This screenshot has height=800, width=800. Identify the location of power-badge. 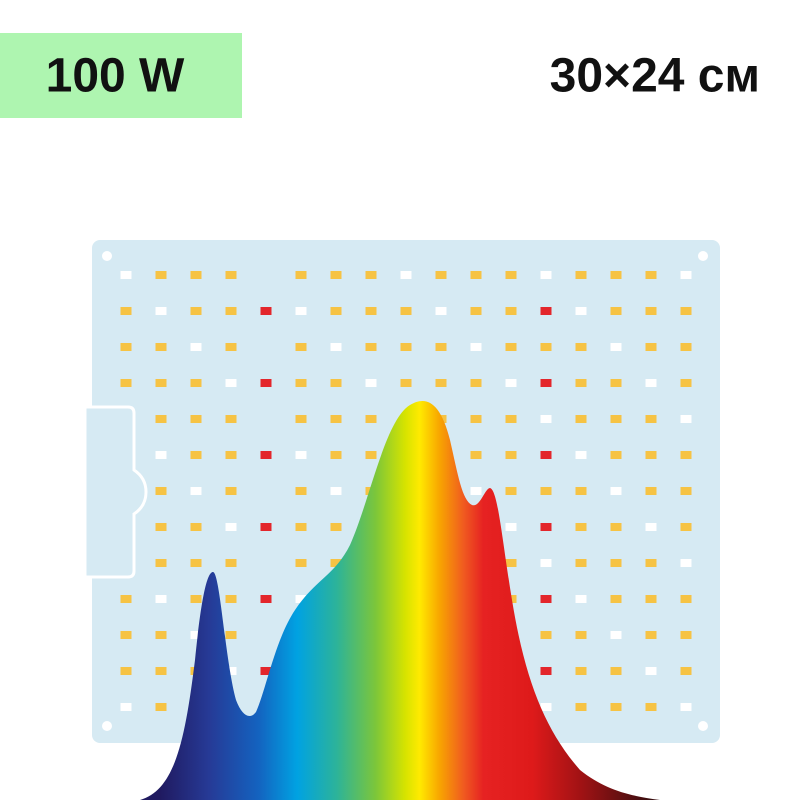
(121, 75).